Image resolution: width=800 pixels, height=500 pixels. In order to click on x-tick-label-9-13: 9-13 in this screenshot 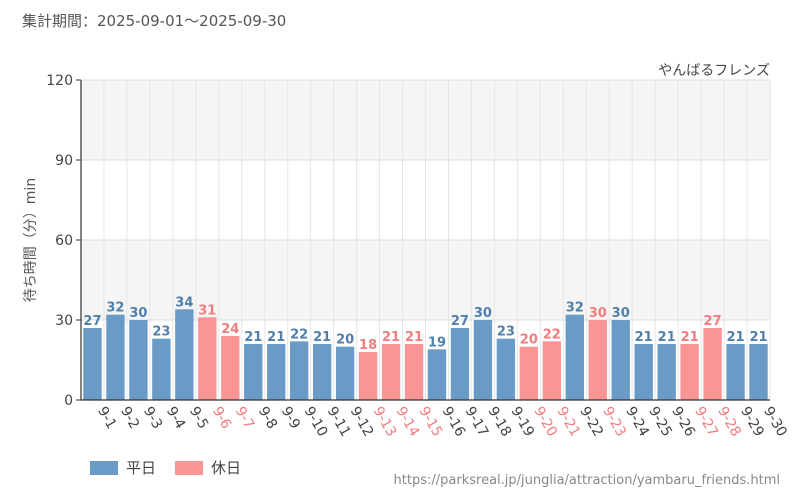, I will do `click(385, 422)`.